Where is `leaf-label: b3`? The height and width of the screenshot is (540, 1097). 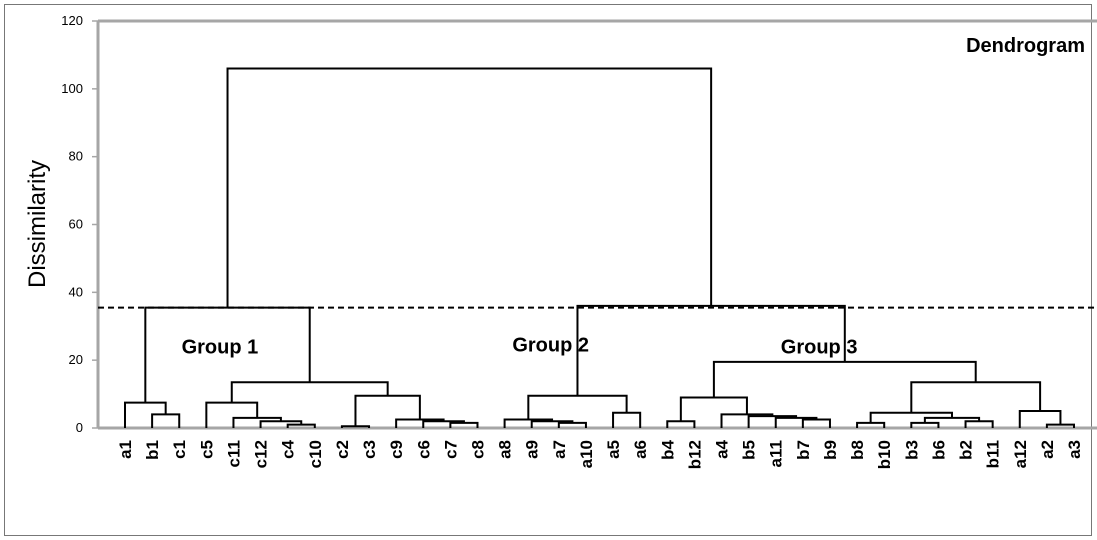 leaf-label: b3 is located at coordinates (911, 450).